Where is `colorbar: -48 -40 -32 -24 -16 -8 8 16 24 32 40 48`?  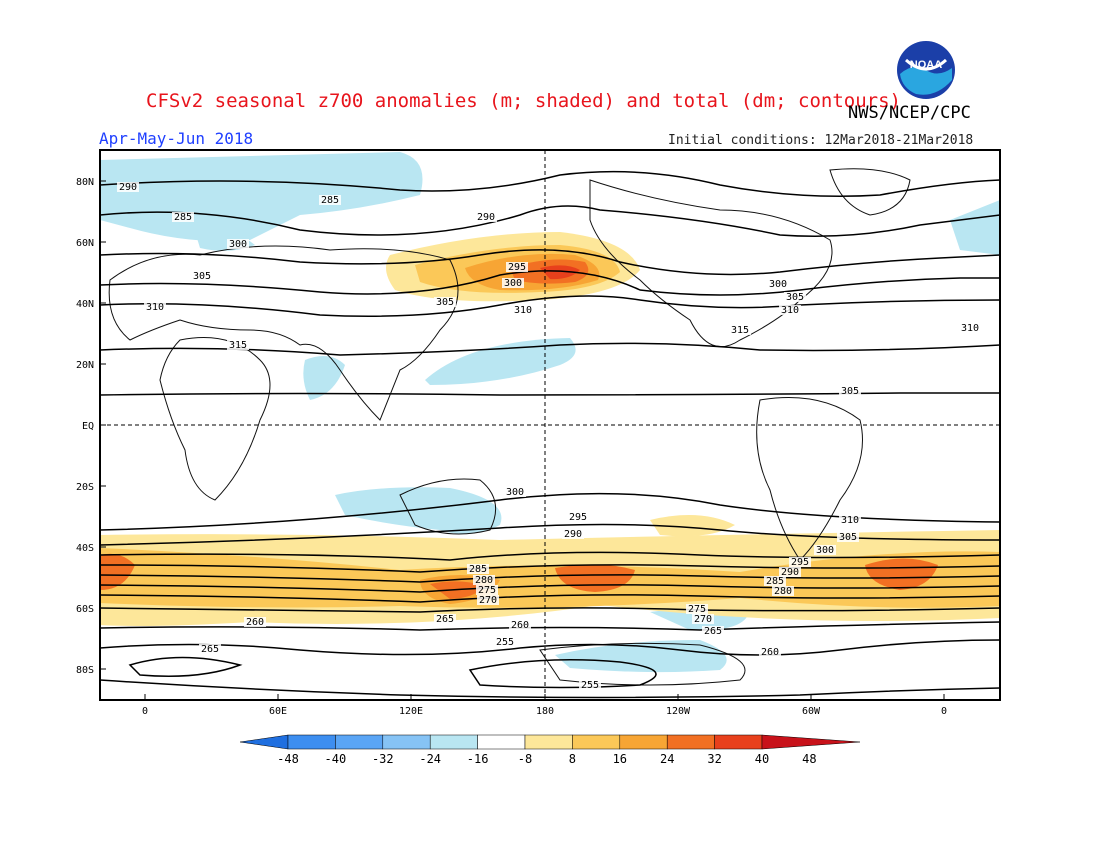
colorbar: -48 -40 -32 -24 -16 -8 8 16 24 32 40 48 is located at coordinates (550, 750).